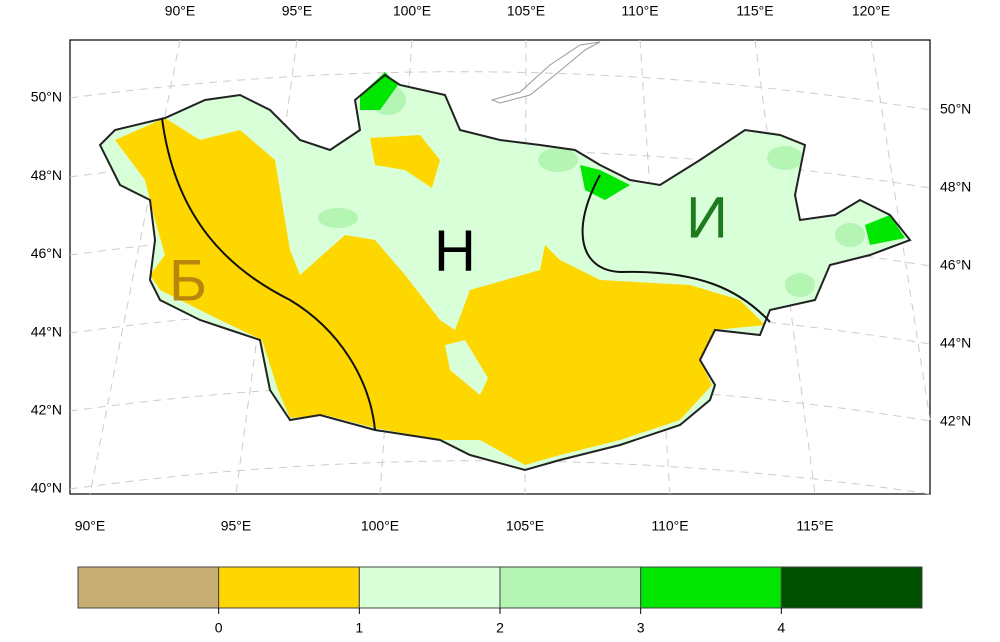  What do you see at coordinates (236, 526) in the screenshot?
I see `bottom-lon-label: 95°E` at bounding box center [236, 526].